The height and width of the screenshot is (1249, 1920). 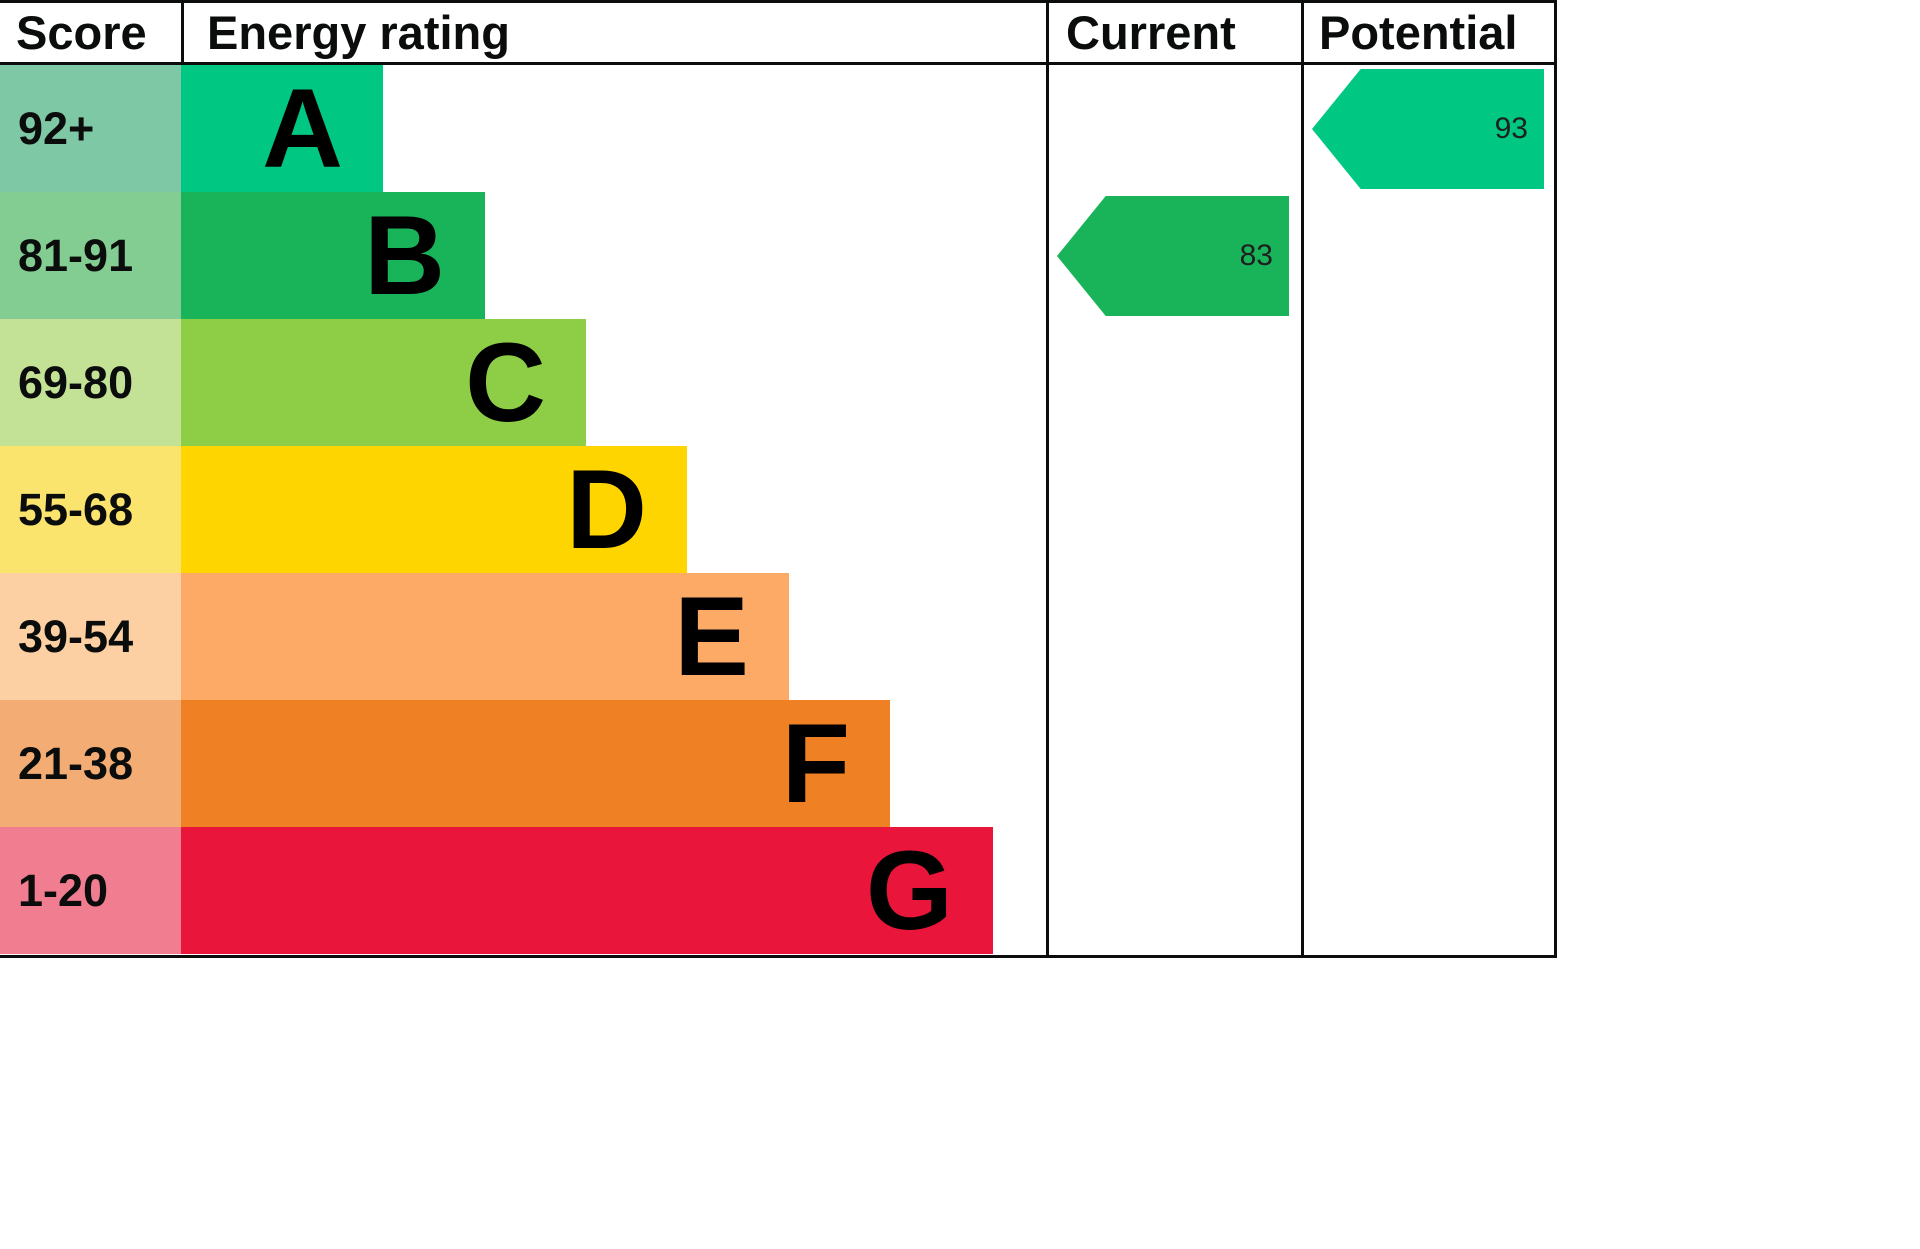 What do you see at coordinates (90, 636) in the screenshot?
I see `score-range-e: 39-54` at bounding box center [90, 636].